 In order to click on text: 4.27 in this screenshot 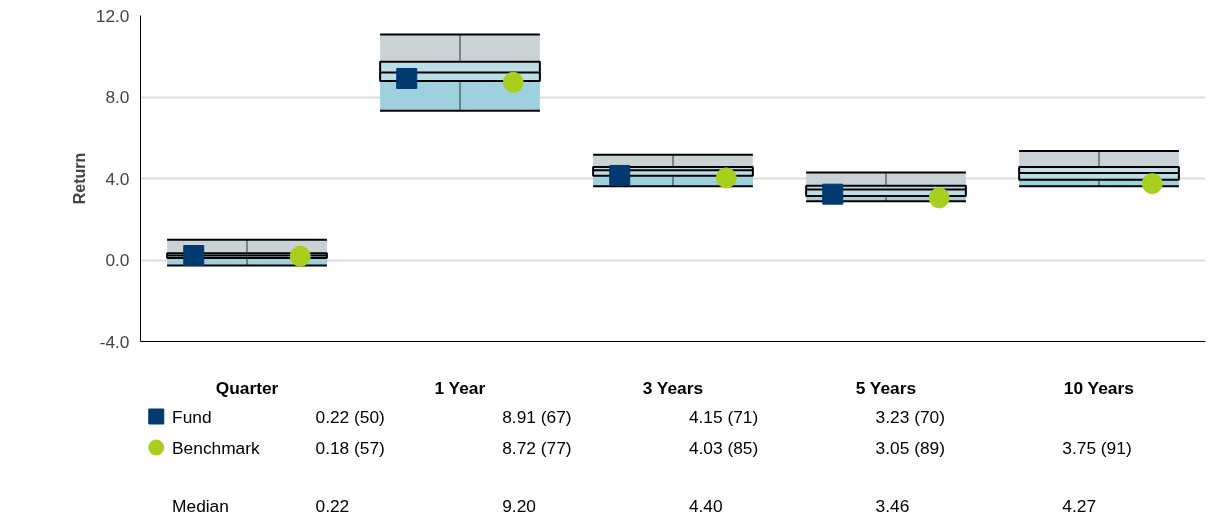, I will do `click(1079, 505)`.